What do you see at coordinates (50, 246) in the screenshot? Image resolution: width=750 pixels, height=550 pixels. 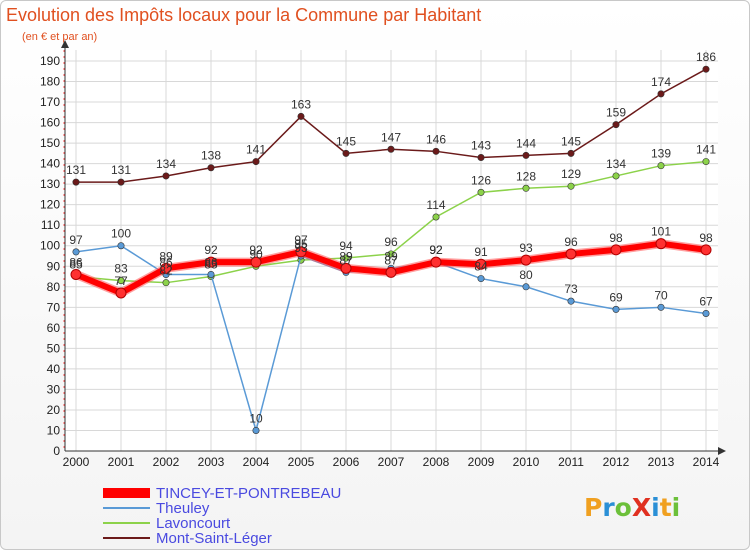 I see `y-tick-label: 100` at bounding box center [50, 246].